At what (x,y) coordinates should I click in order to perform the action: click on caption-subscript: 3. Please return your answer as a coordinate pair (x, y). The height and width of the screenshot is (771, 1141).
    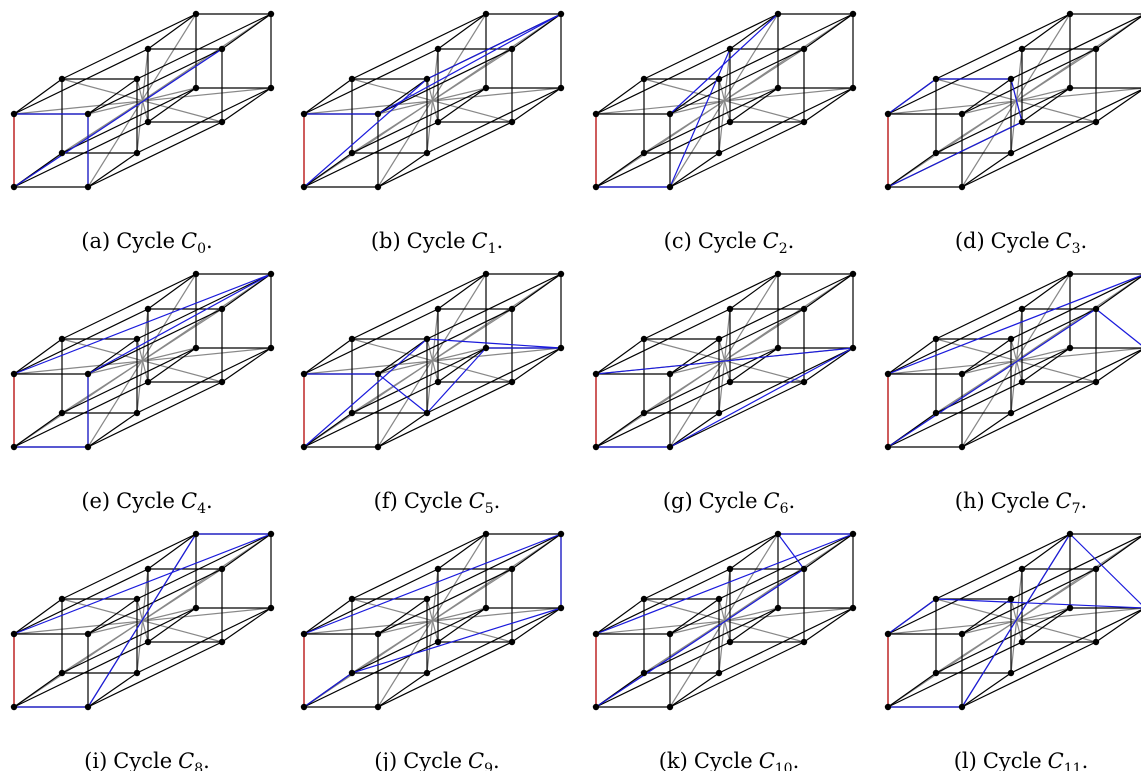
    Looking at the image, I should click on (1076, 249).